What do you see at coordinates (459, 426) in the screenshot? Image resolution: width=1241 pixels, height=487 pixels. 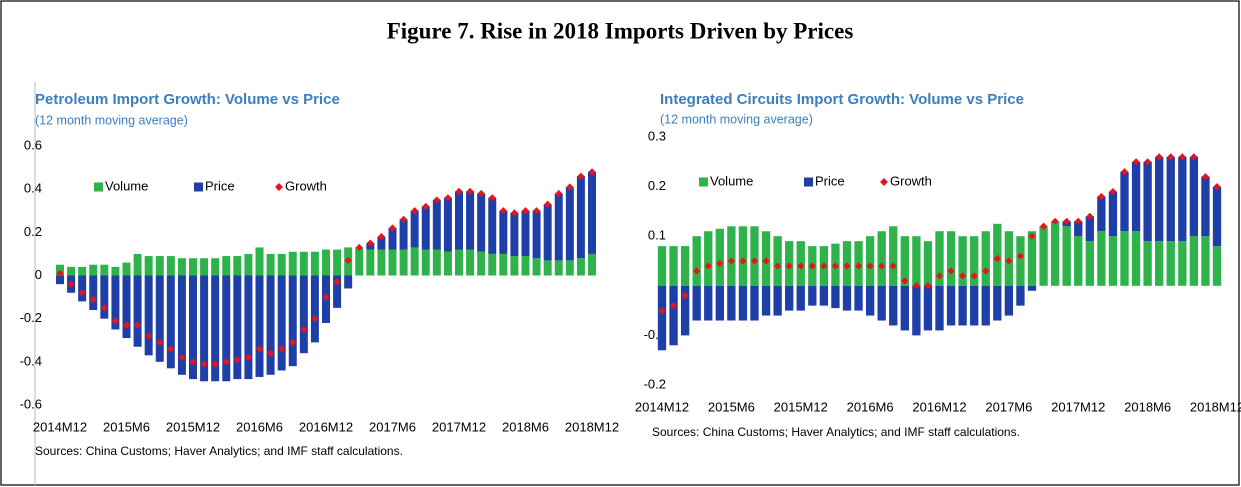 I see `x-tick-label: 2017M12` at bounding box center [459, 426].